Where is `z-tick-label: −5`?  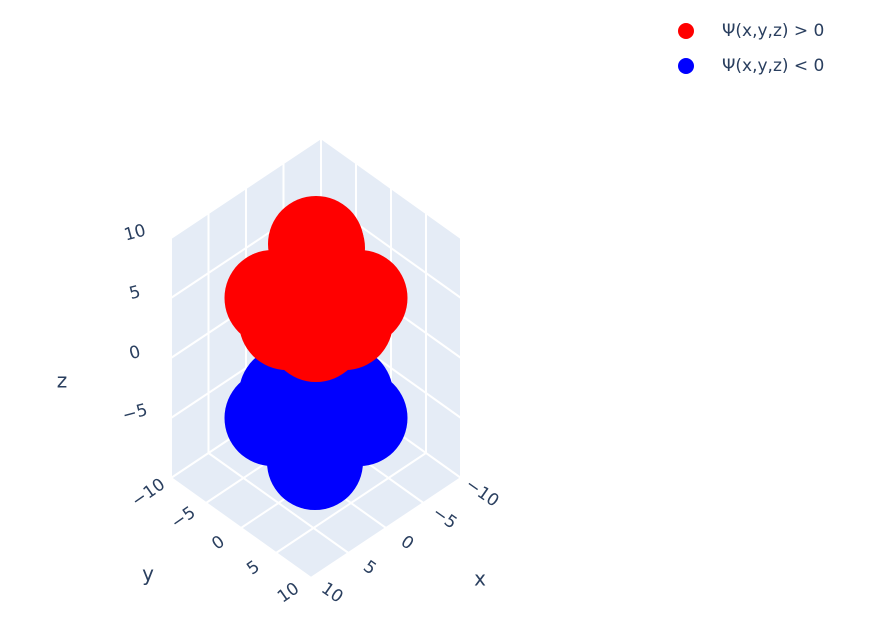
z-tick-label: −5 is located at coordinates (134, 413).